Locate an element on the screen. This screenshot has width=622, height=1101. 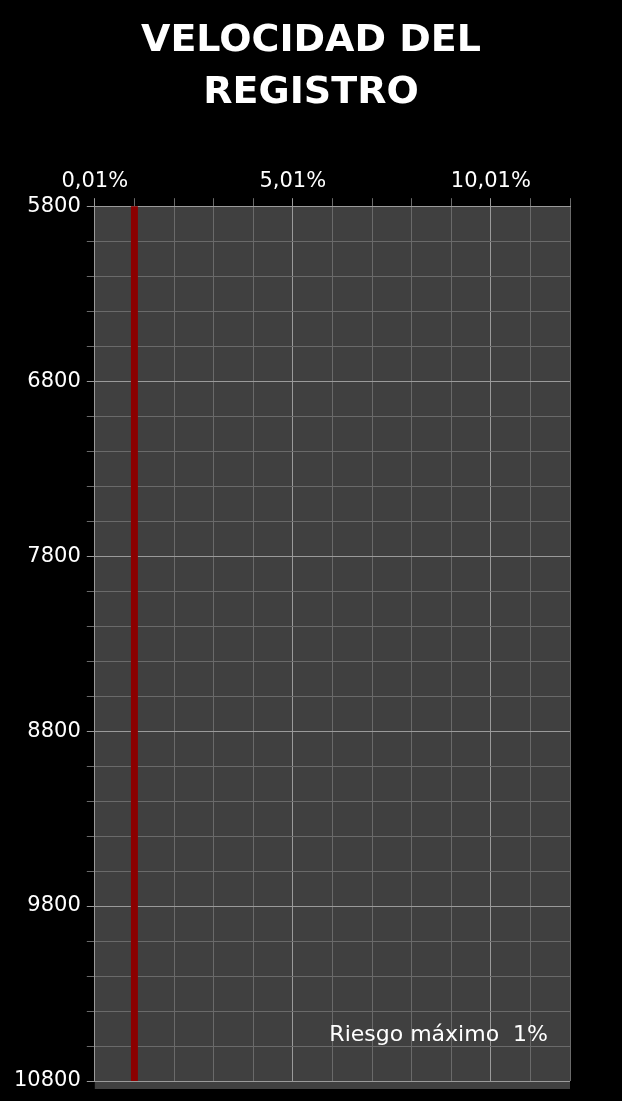
y-tick-label: 7800 is located at coordinates (54, 554).